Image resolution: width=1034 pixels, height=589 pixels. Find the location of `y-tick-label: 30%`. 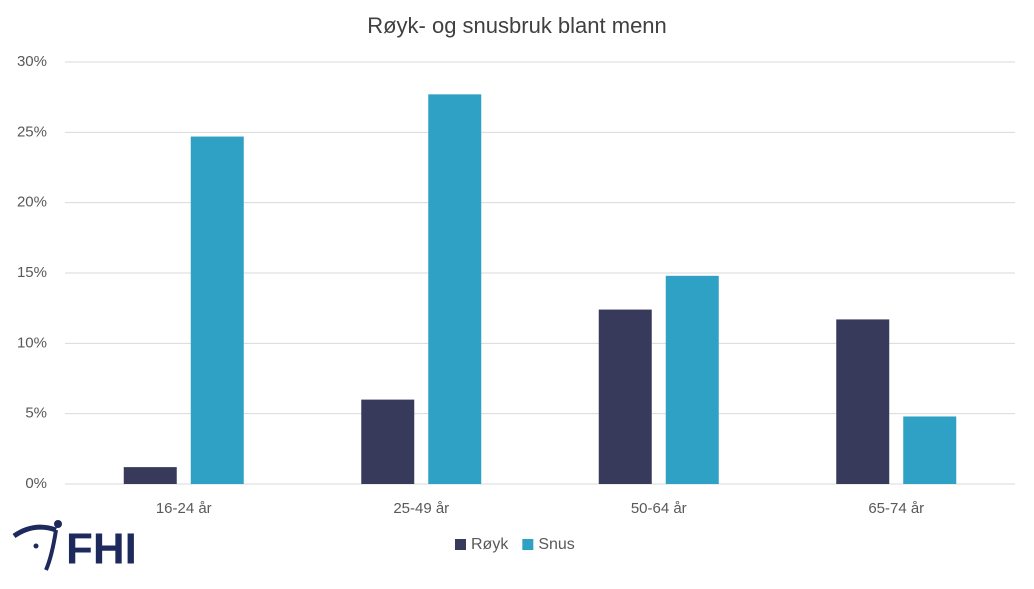

y-tick-label: 30% is located at coordinates (32, 61).